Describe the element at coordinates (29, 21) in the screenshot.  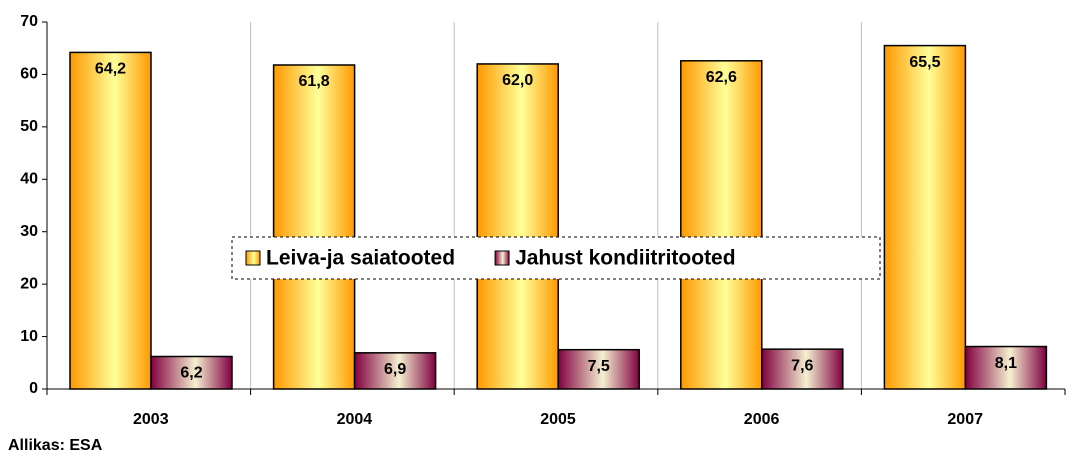
I see `y-tick-label: 70` at that location.